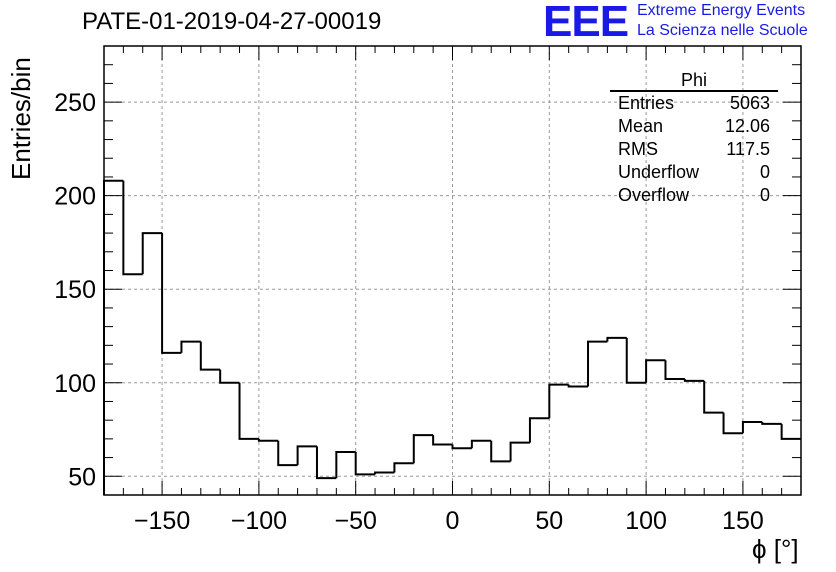 The height and width of the screenshot is (572, 836). What do you see at coordinates (75, 103) in the screenshot?
I see `y-tick-label: 250` at bounding box center [75, 103].